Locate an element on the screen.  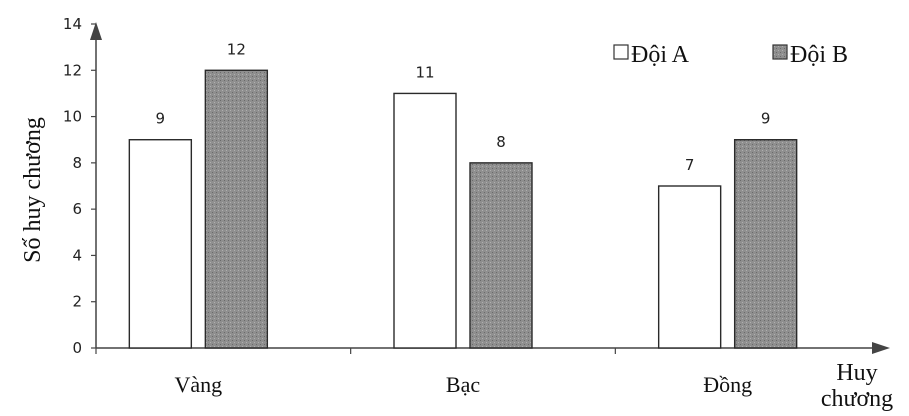
category-label: Bạc is located at coordinates (463, 384).